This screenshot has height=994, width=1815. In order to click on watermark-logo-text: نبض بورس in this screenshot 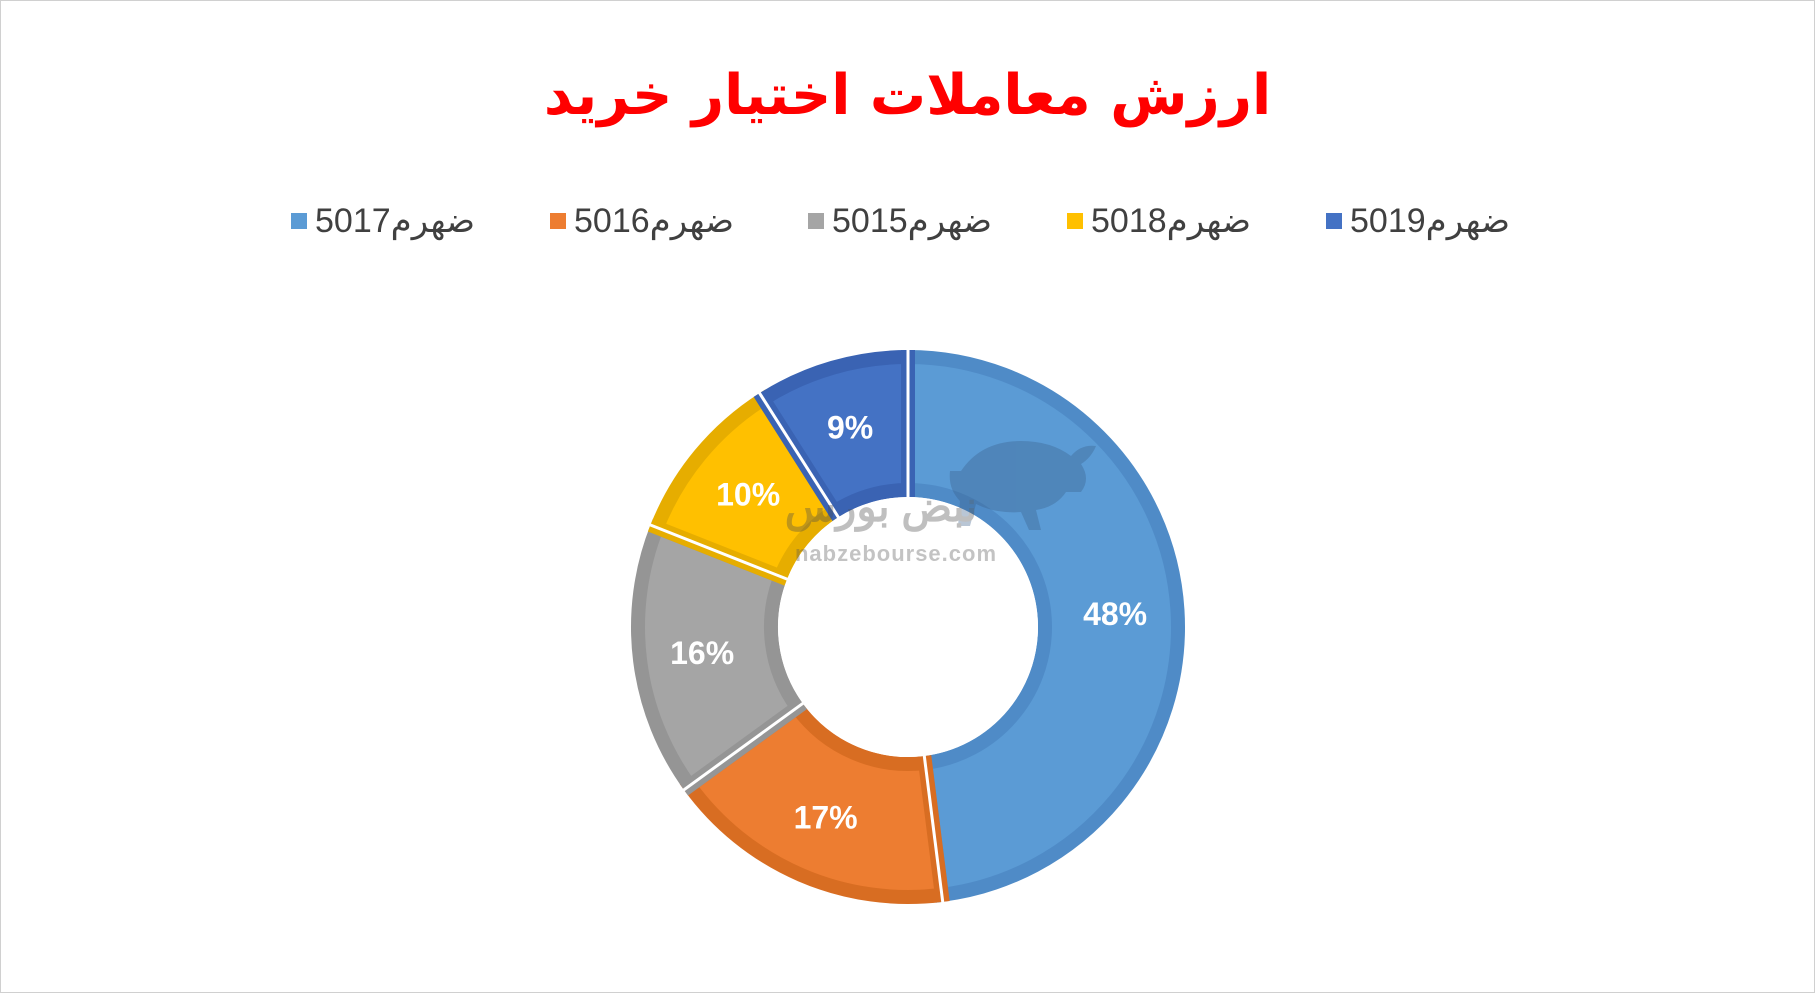, I will do `click(881, 507)`.